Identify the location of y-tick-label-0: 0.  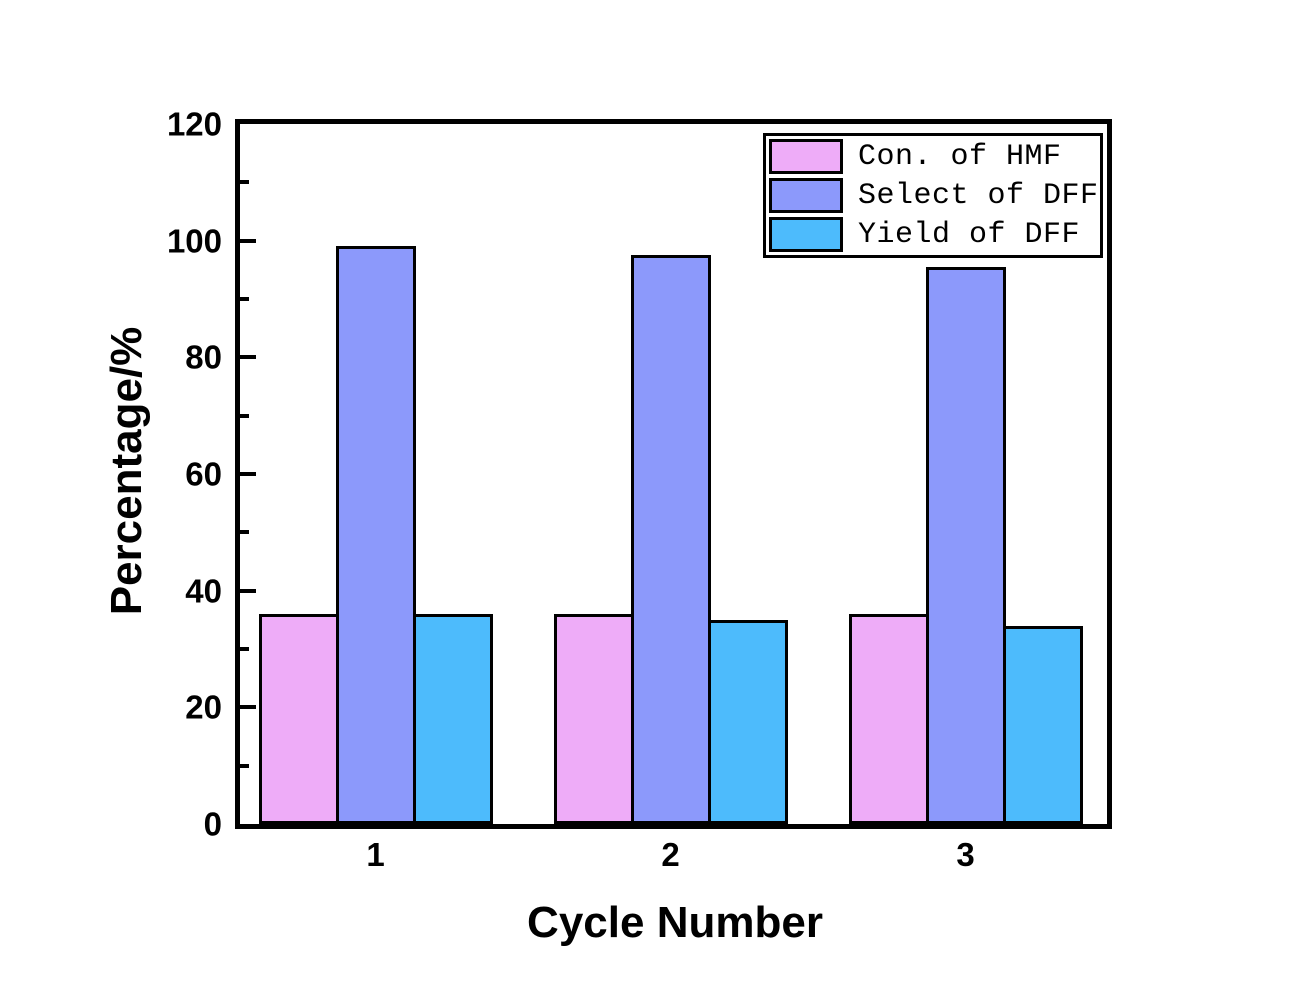
(212, 824).